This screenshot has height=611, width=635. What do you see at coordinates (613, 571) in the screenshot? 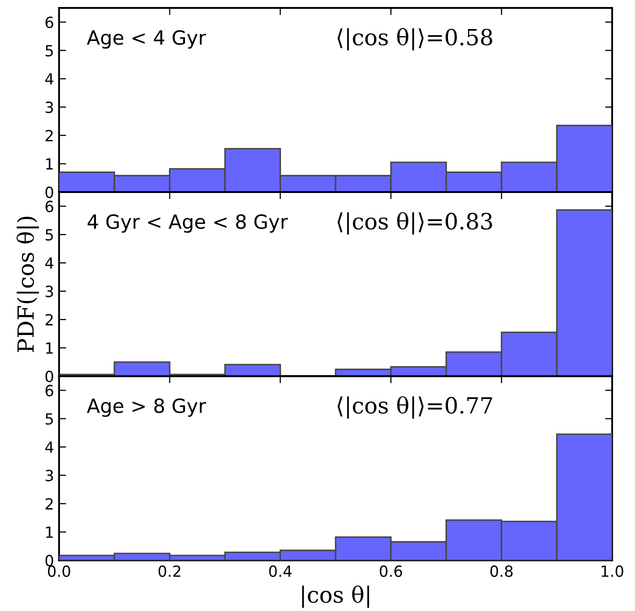
I see `x-tick-label: 1.0` at bounding box center [613, 571].